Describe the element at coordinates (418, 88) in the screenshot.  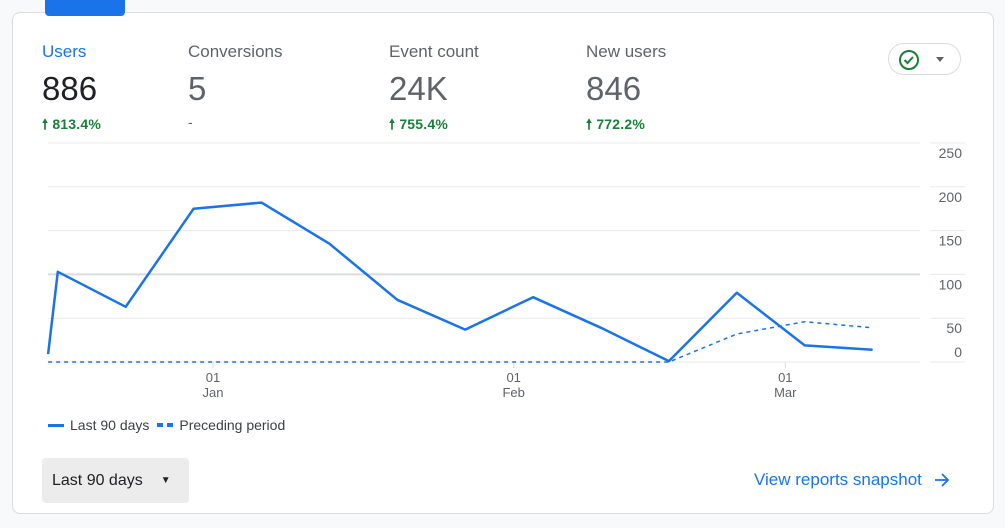
I see `metric-value: 24K` at that location.